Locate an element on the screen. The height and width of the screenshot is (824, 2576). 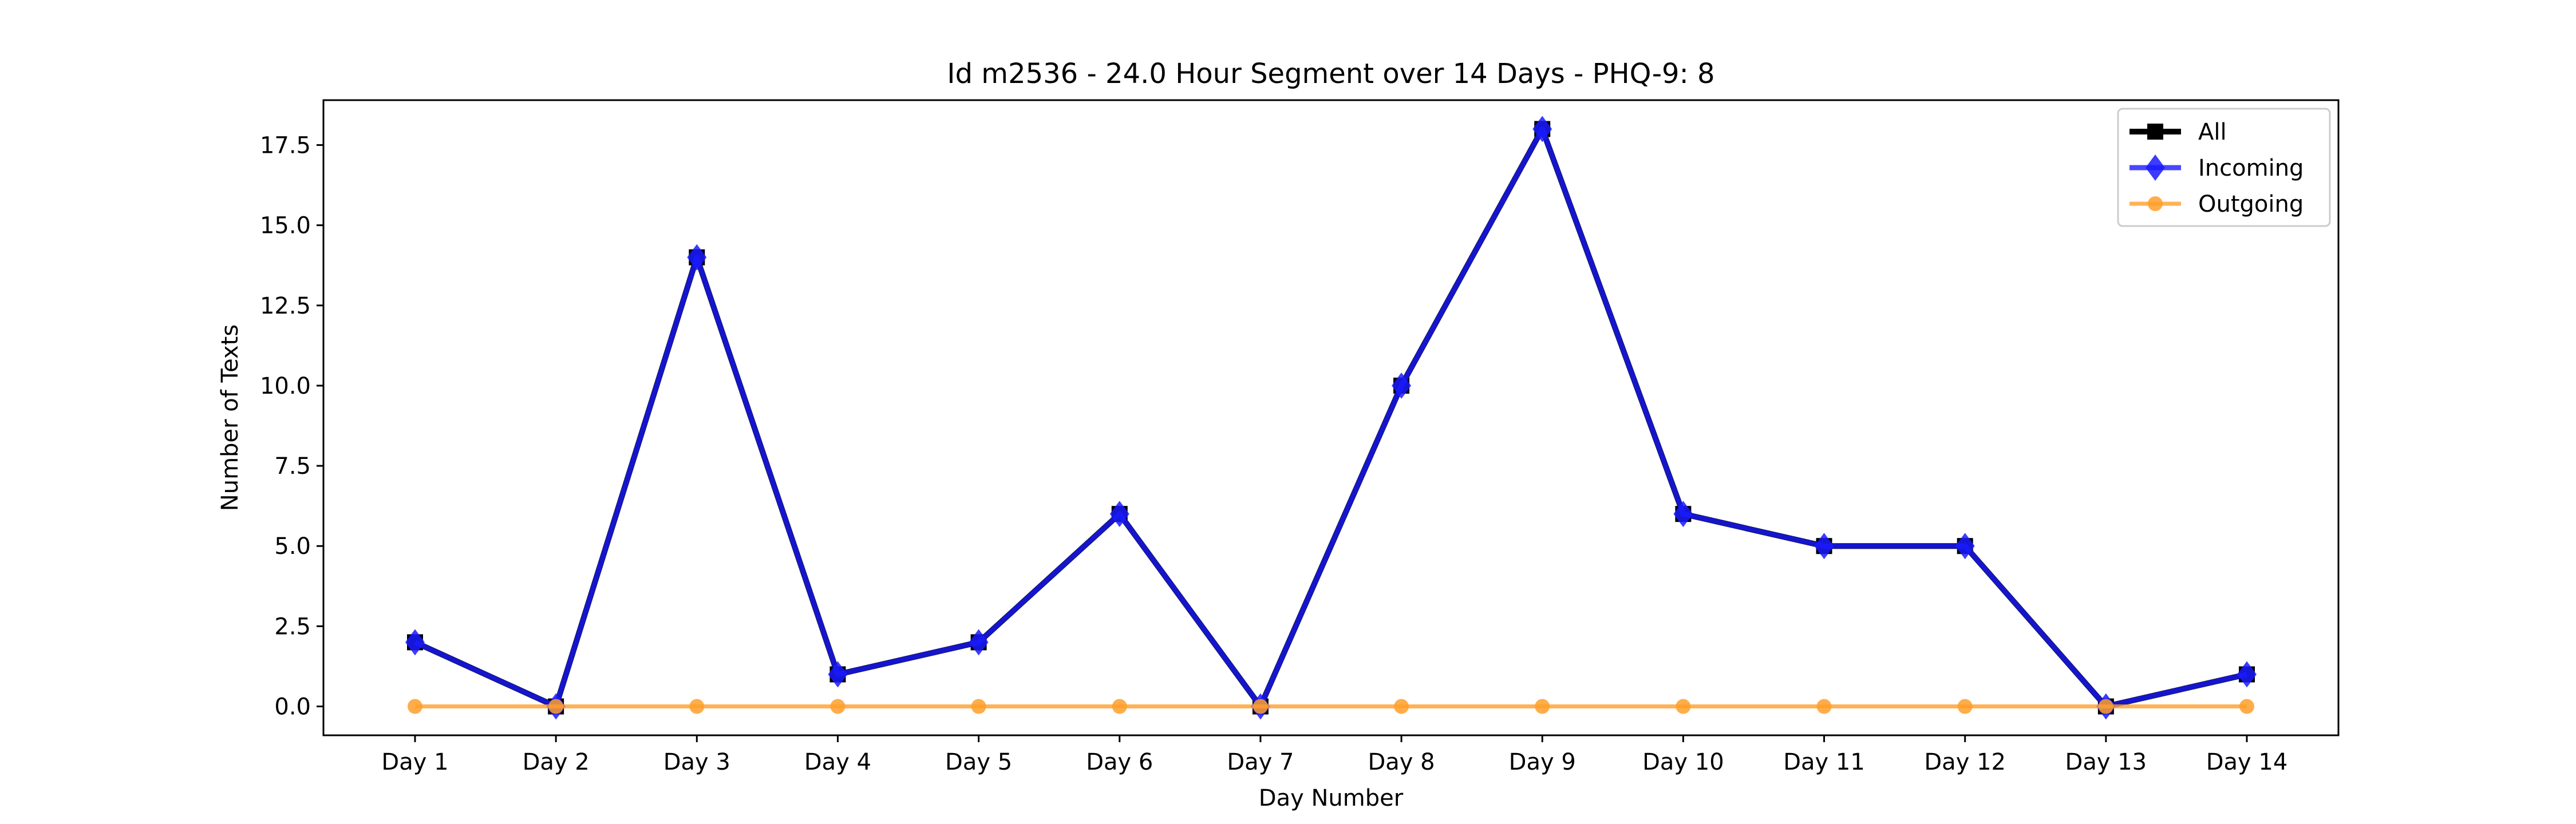
y-tick-label: 2.5 is located at coordinates (292, 626).